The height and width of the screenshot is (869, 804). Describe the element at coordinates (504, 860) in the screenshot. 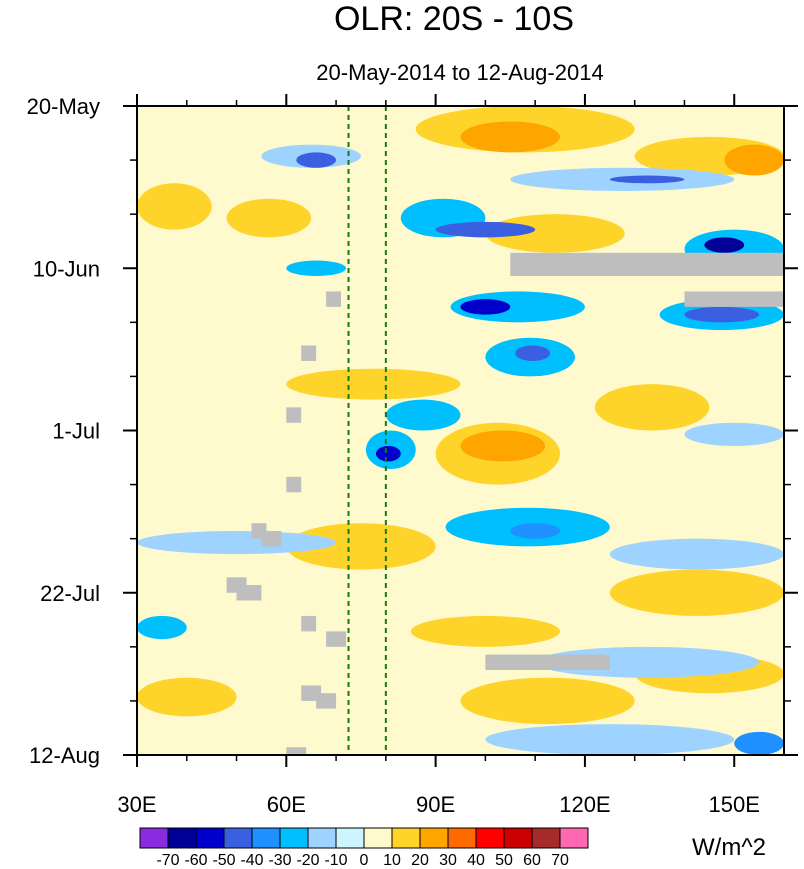

I see `colorbar-level-label-12: 50` at that location.